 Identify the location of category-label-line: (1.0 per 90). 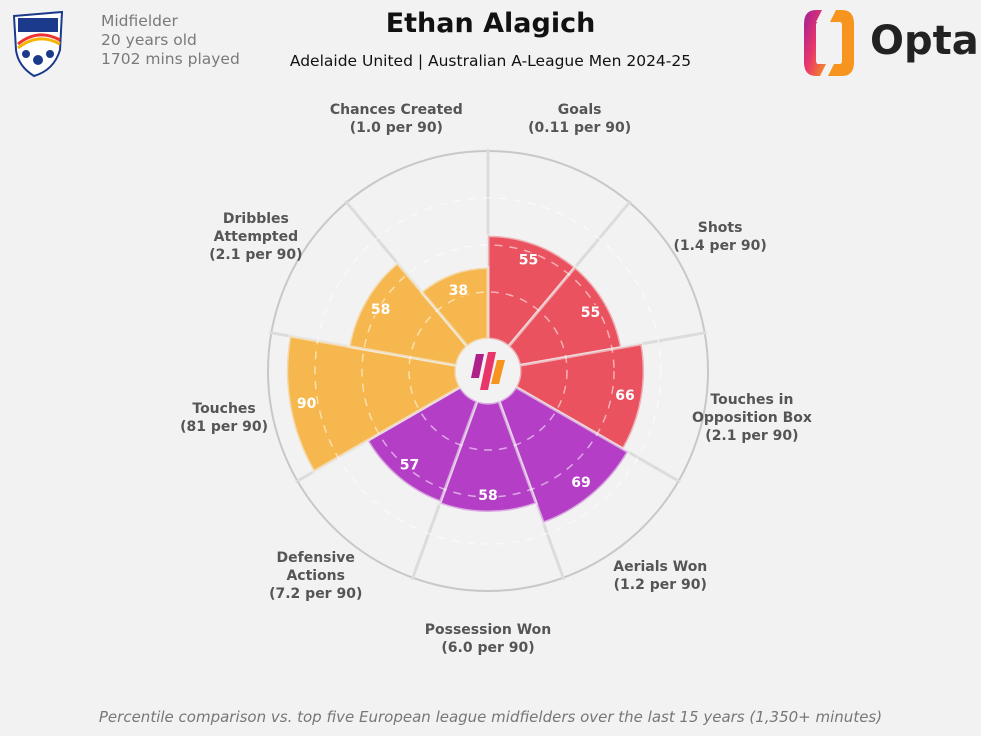
(396, 128).